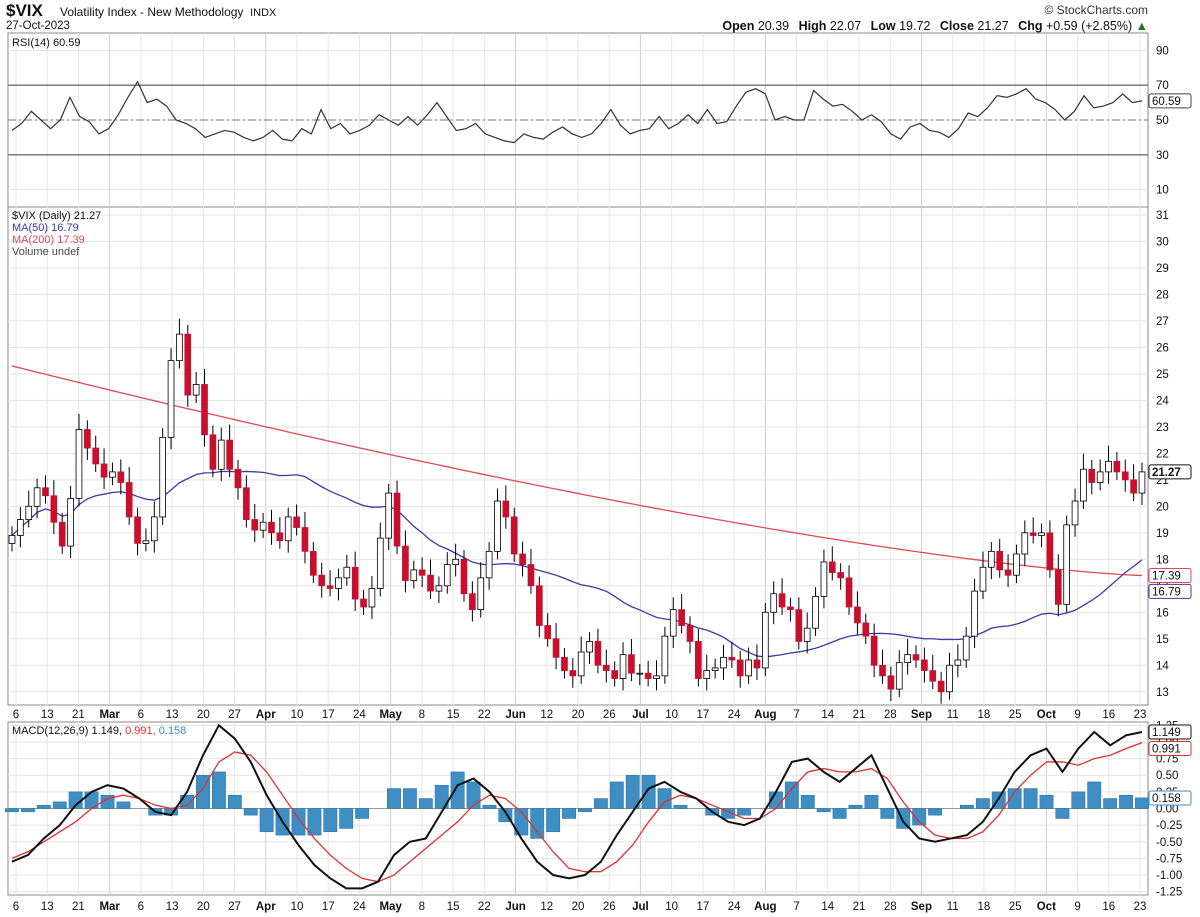 This screenshot has width=1200, height=917. I want to click on price-legend-1: MA(50) 16.79, so click(45, 228).